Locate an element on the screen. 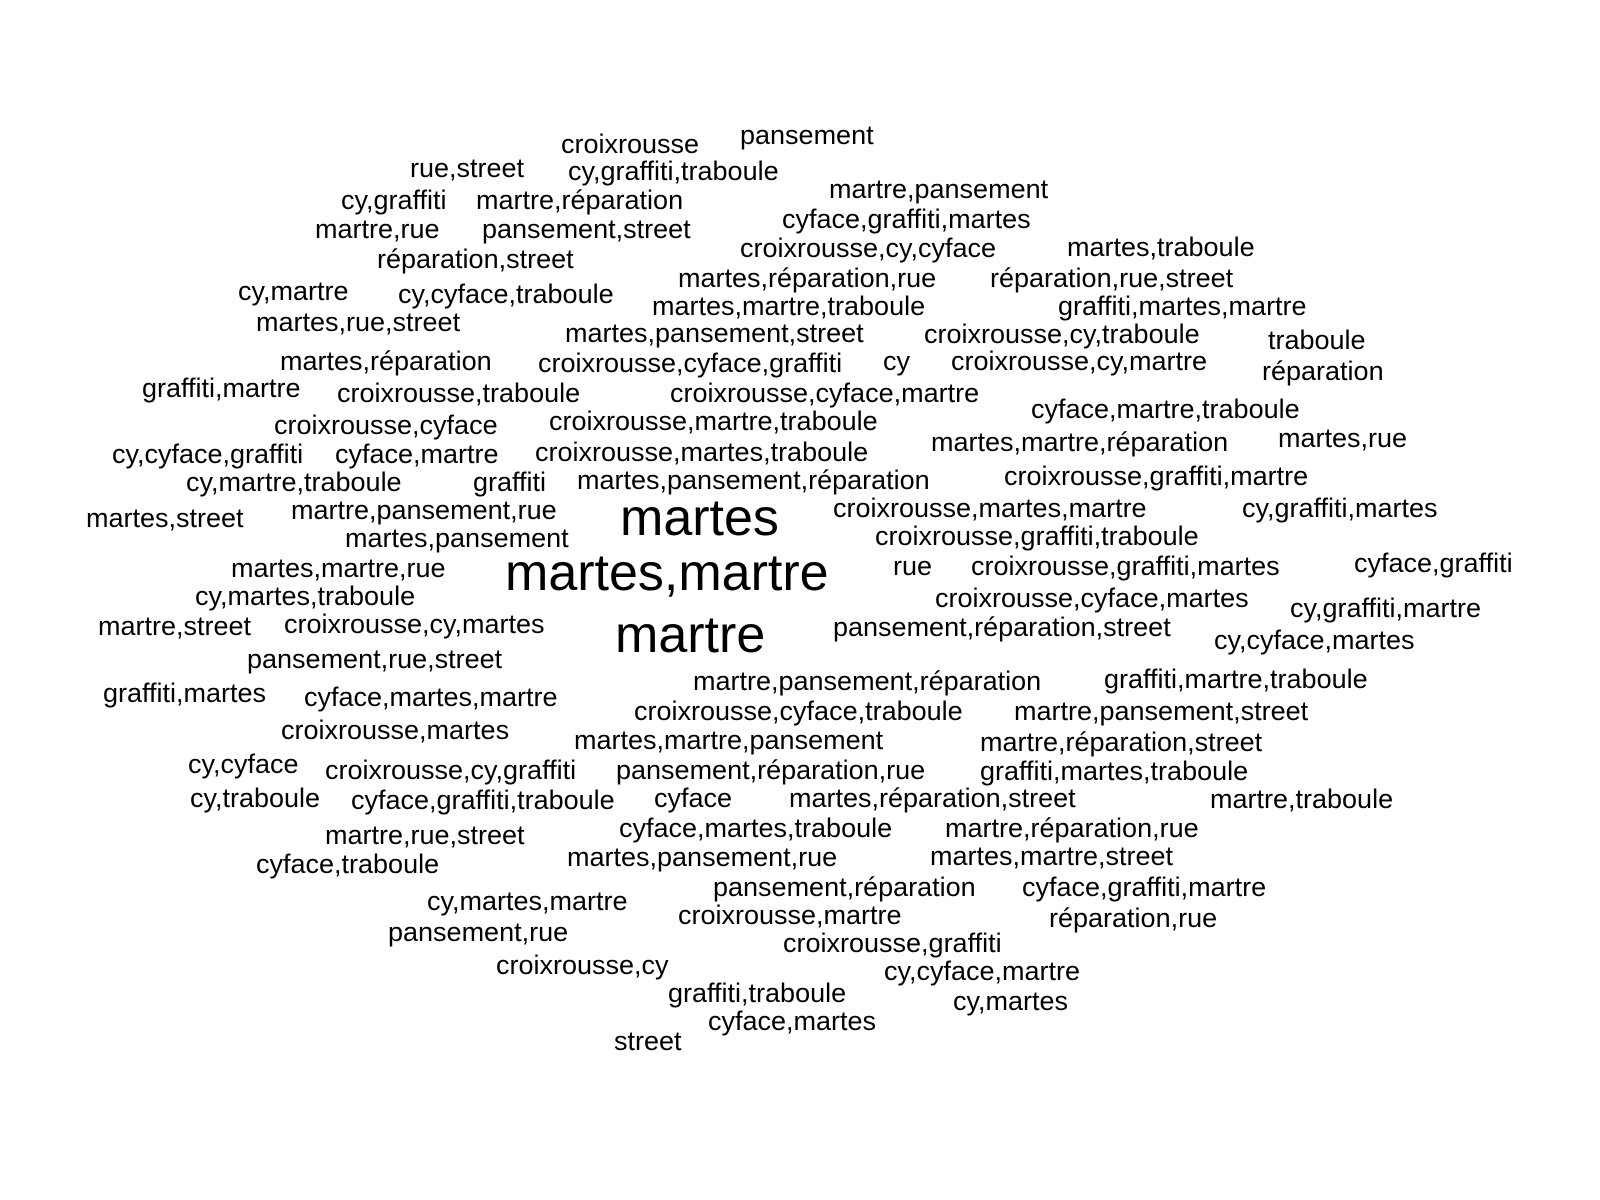 The height and width of the screenshot is (1200, 1600). cloud-word: martes,réparation,street is located at coordinates (932, 798).